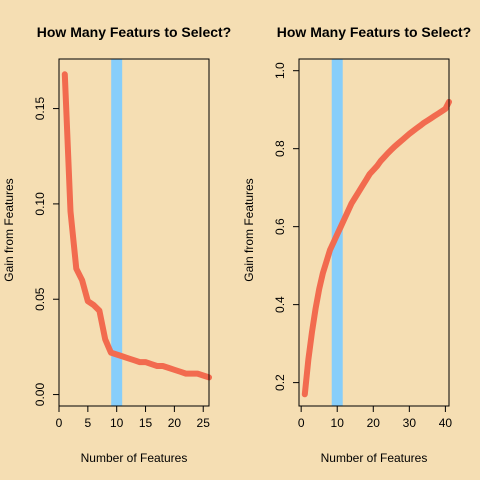 Image resolution: width=480 pixels, height=480 pixels. I want to click on left-chart-ytick-label: 0.10, so click(40, 204).